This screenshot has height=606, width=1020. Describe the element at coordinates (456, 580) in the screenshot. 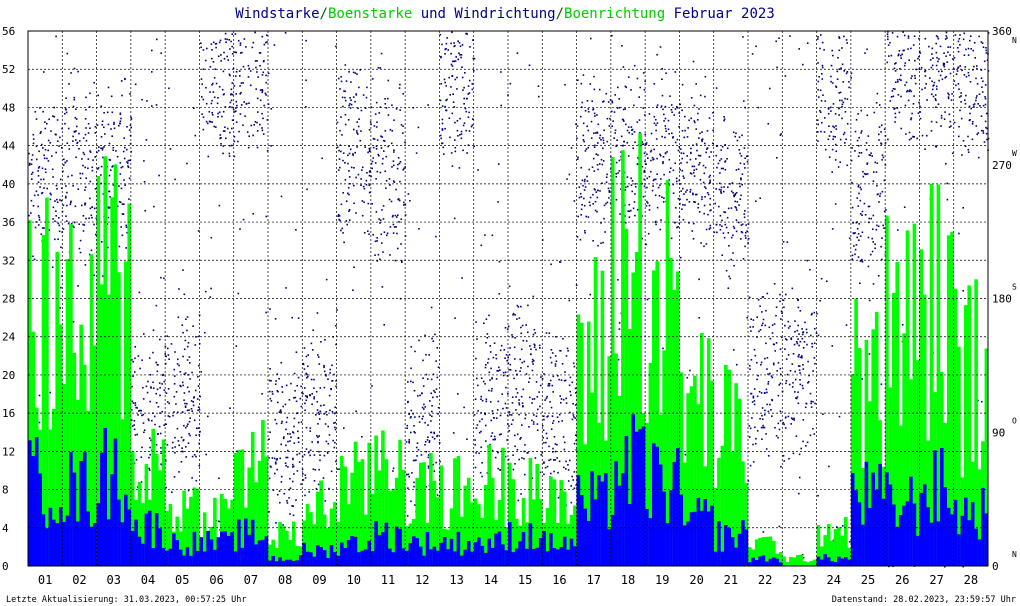

I see `x-tick-label: 13` at that location.